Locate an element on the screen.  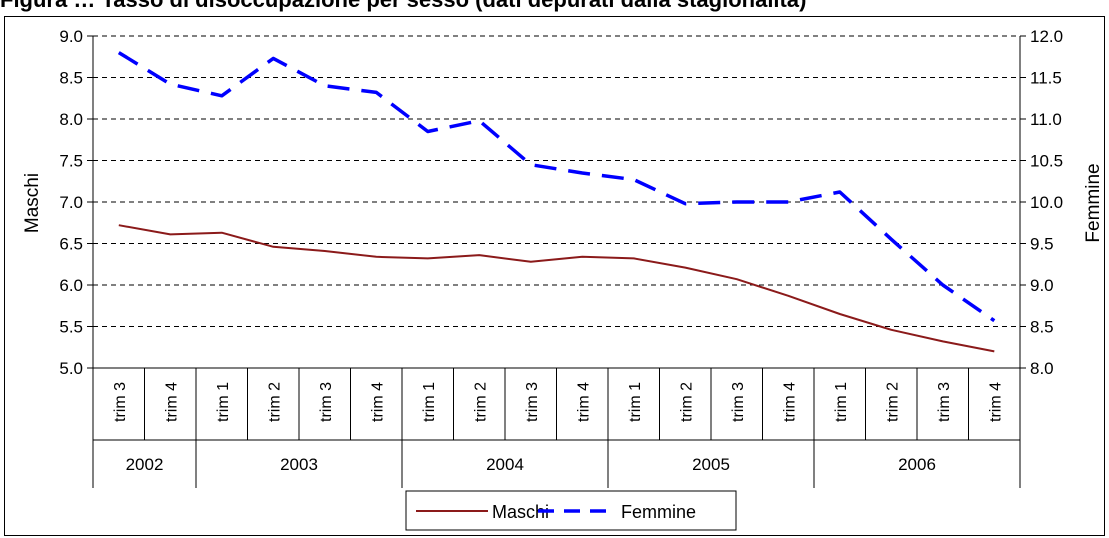
y-left-tick-label: 5.0 is located at coordinates (71, 368).